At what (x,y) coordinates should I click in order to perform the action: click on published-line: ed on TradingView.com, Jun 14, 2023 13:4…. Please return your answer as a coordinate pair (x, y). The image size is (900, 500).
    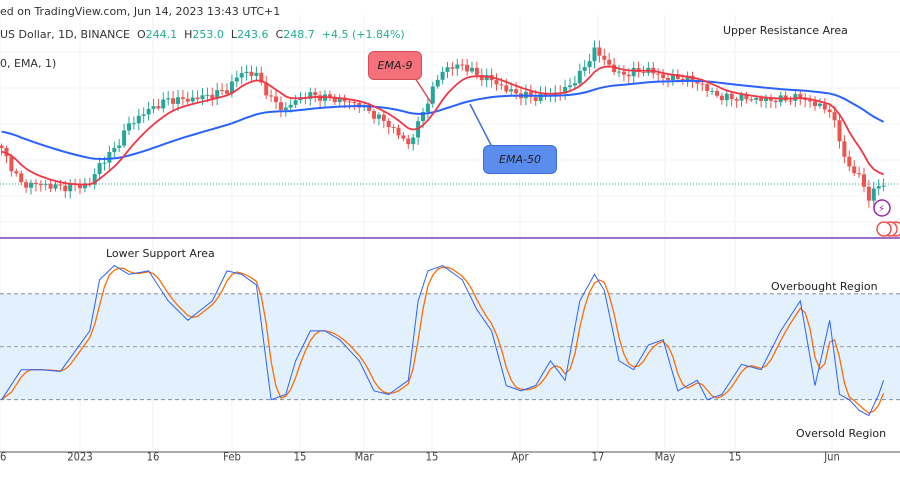
    Looking at the image, I should click on (140, 11).